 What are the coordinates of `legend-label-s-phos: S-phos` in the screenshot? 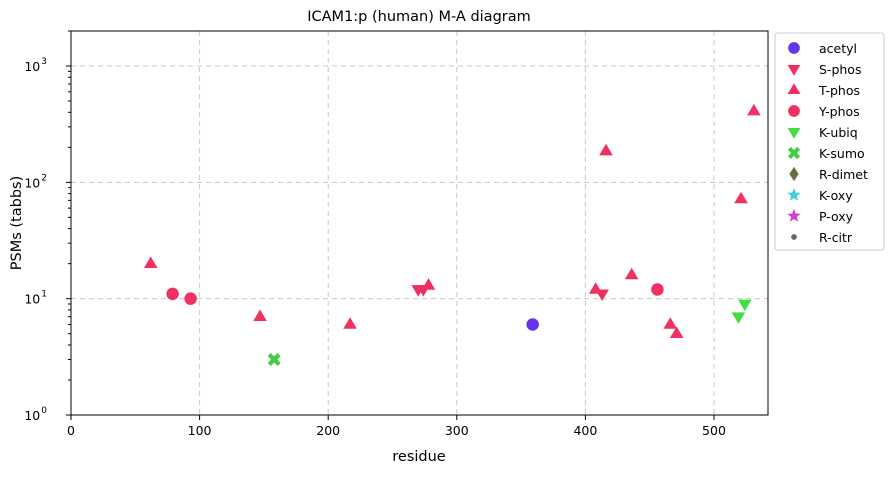 It's located at (840, 69).